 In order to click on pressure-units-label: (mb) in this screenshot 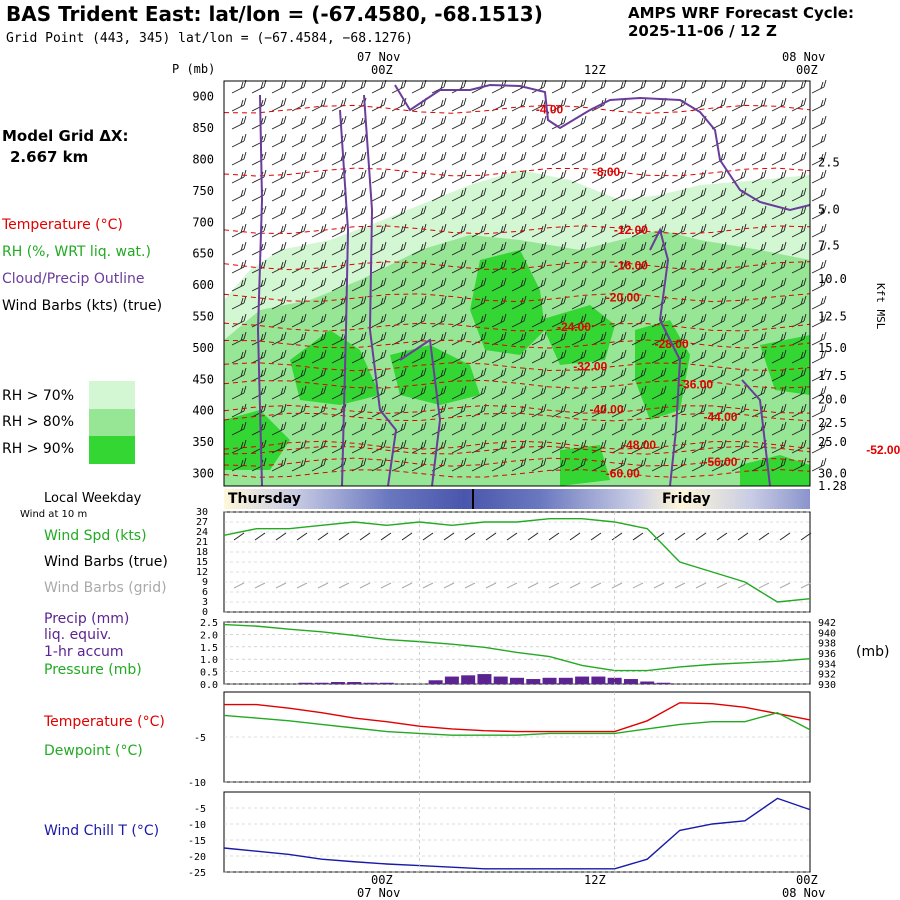, I will do `click(873, 652)`.